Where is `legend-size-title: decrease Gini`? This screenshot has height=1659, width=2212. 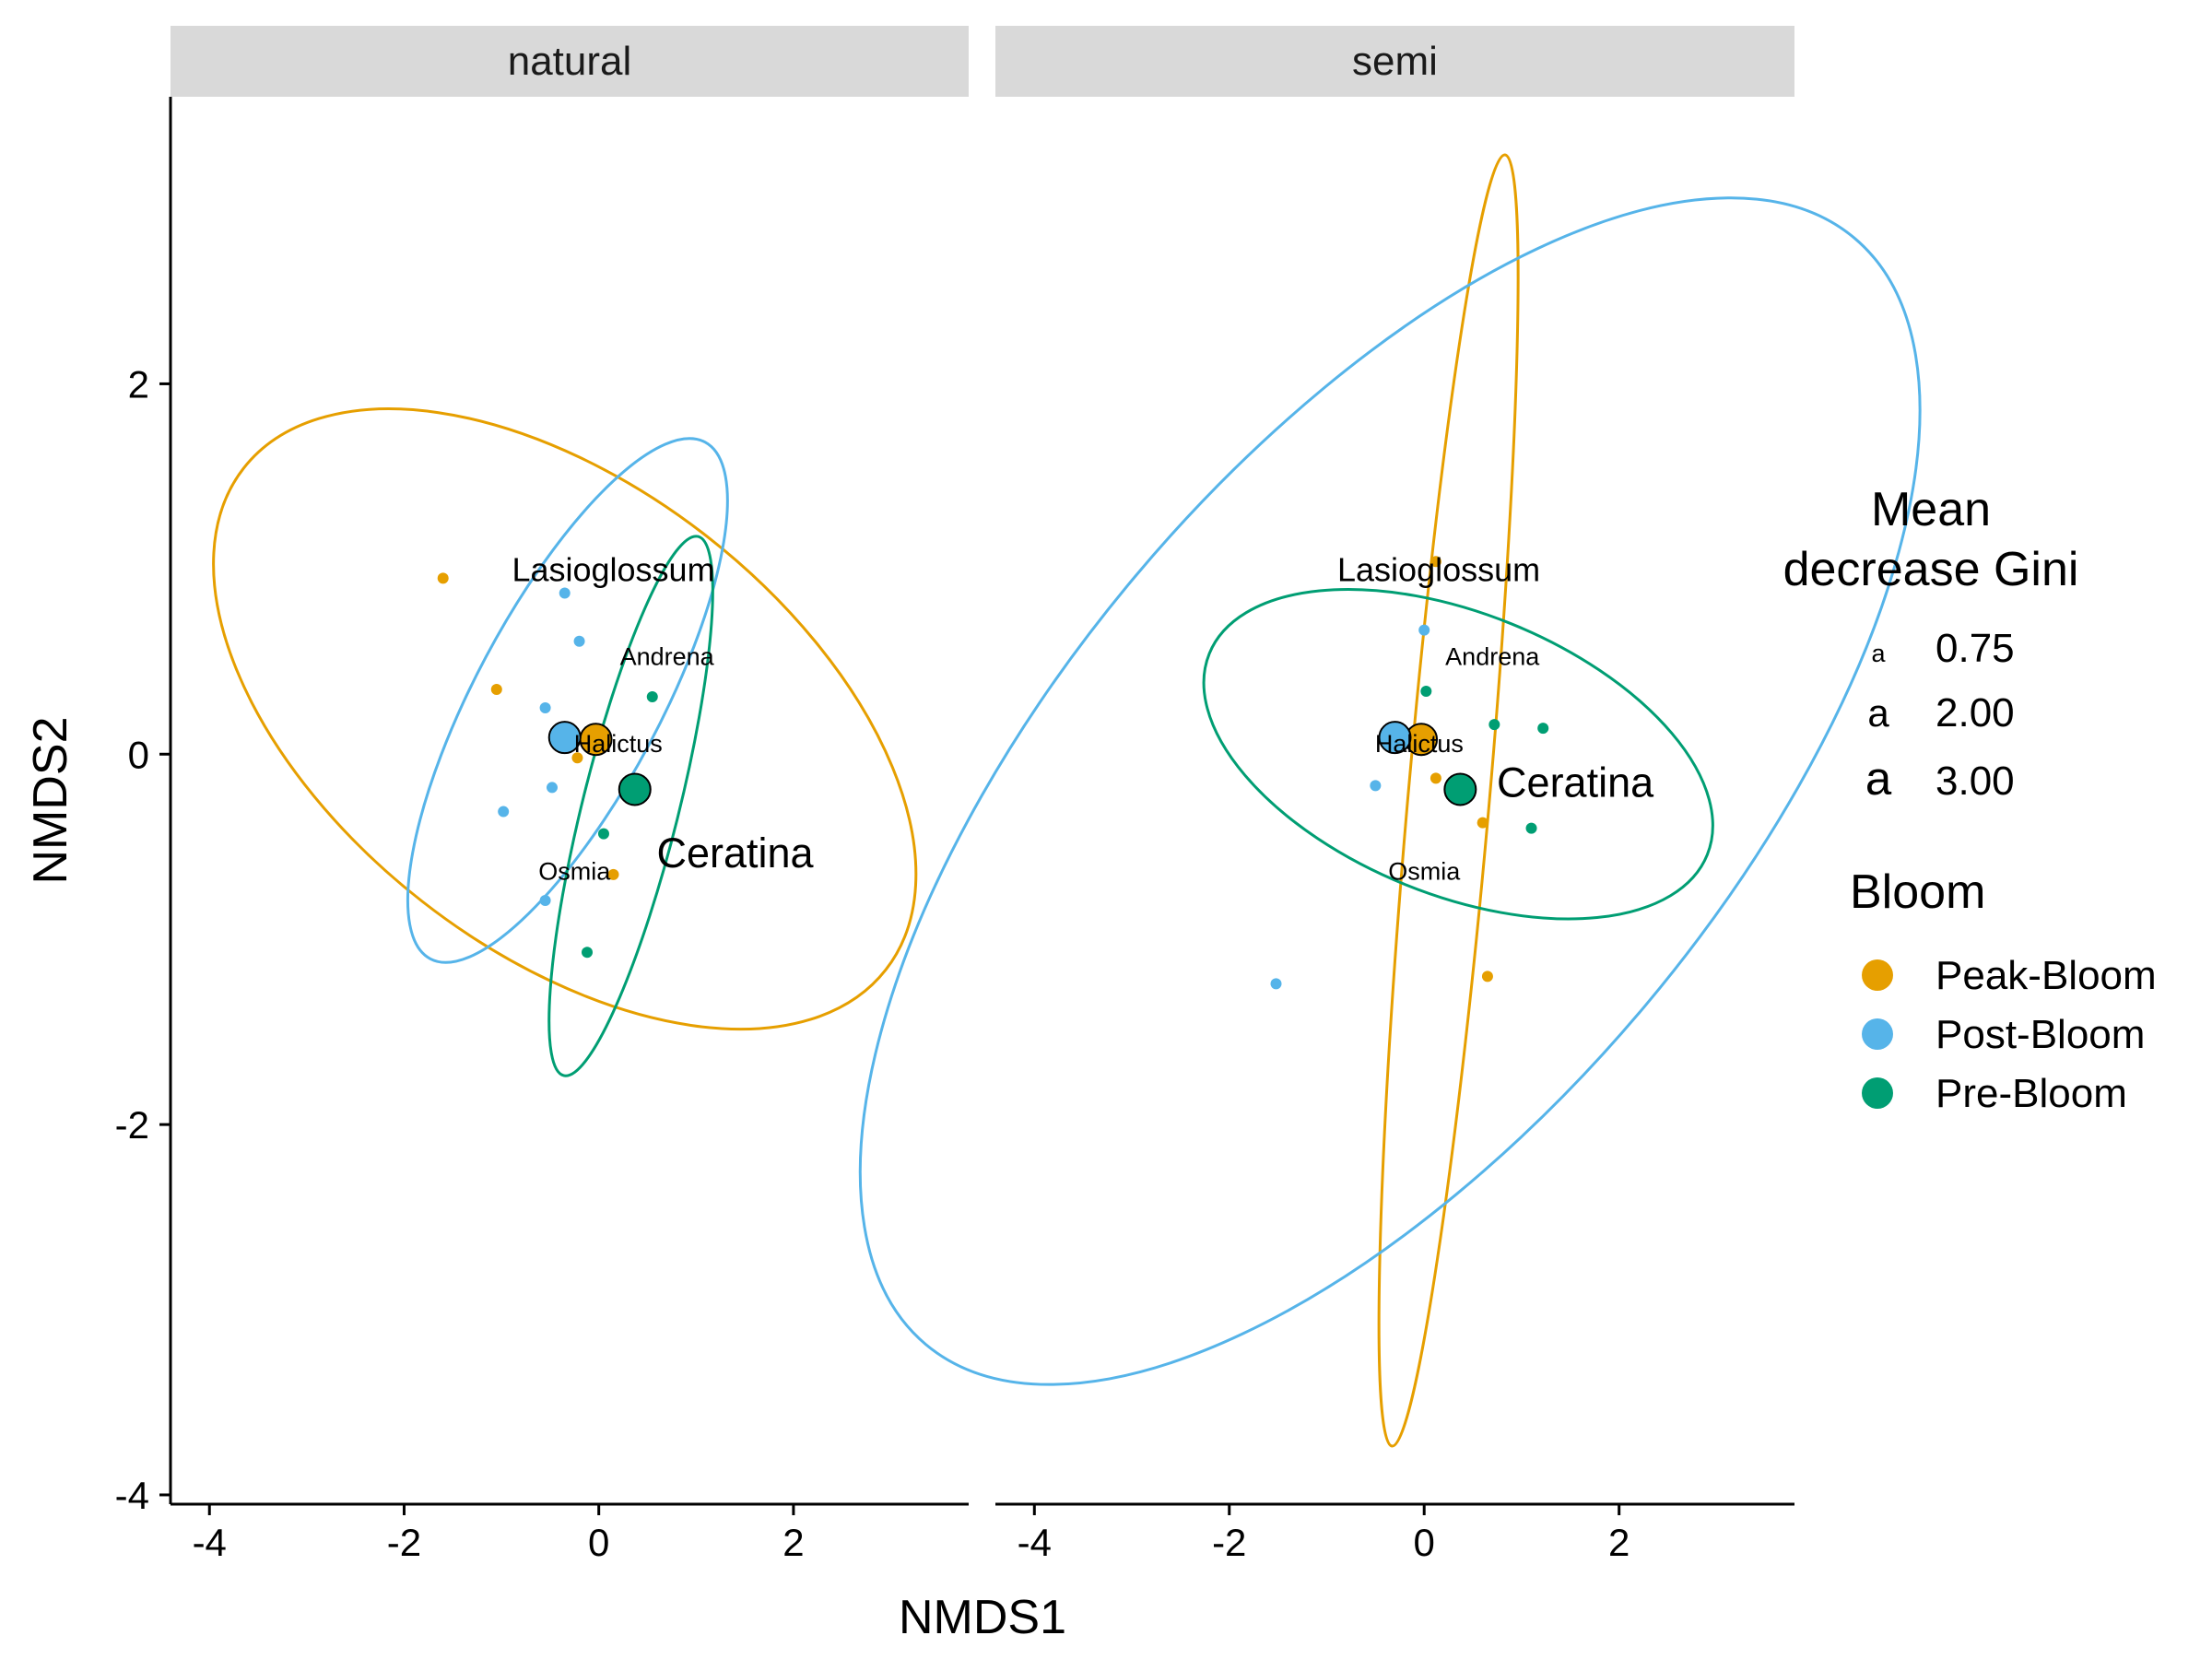 legend-size-title: decrease Gini is located at coordinates (1931, 569).